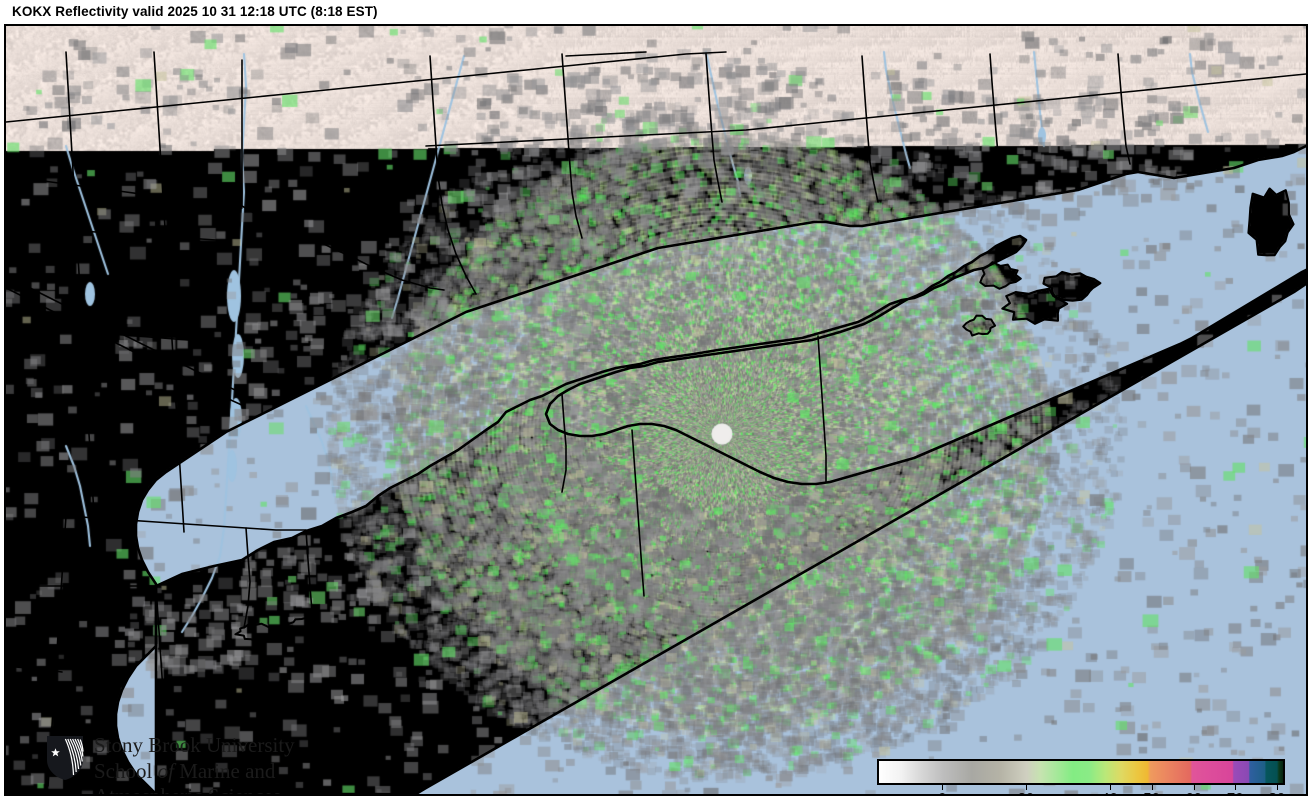  What do you see at coordinates (194, 745) in the screenshot?
I see `logo-line-1: Stony Brook University` at bounding box center [194, 745].